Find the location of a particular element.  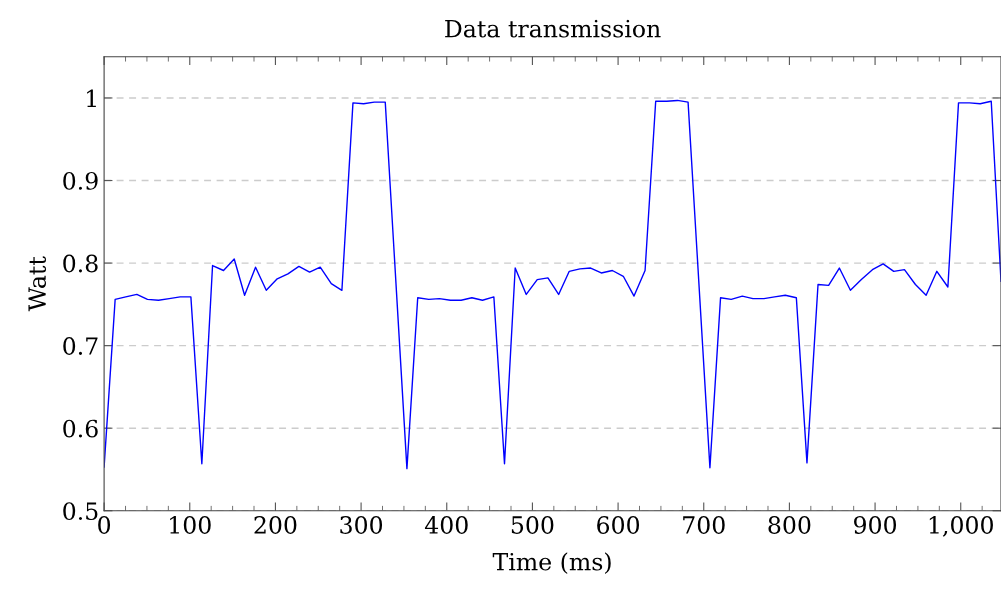

x-tick-label: 700 is located at coordinates (704, 525).